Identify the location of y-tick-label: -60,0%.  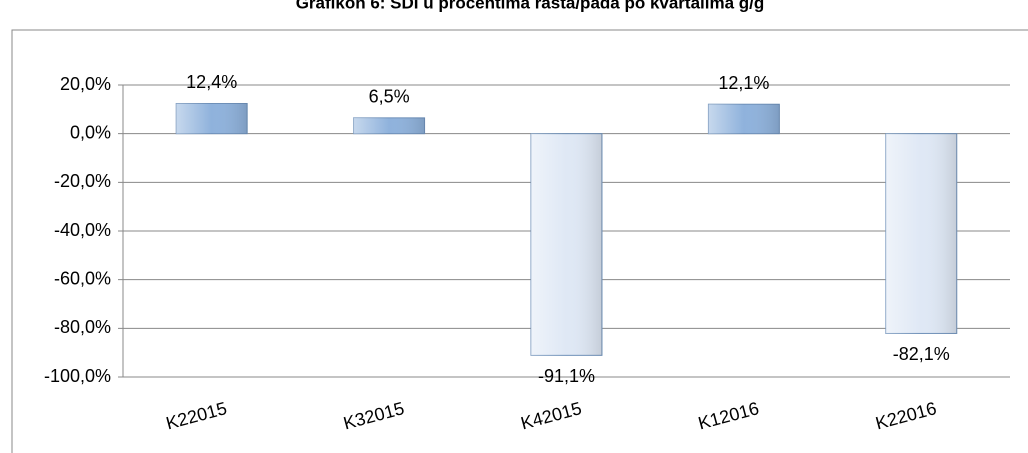
(82, 278).